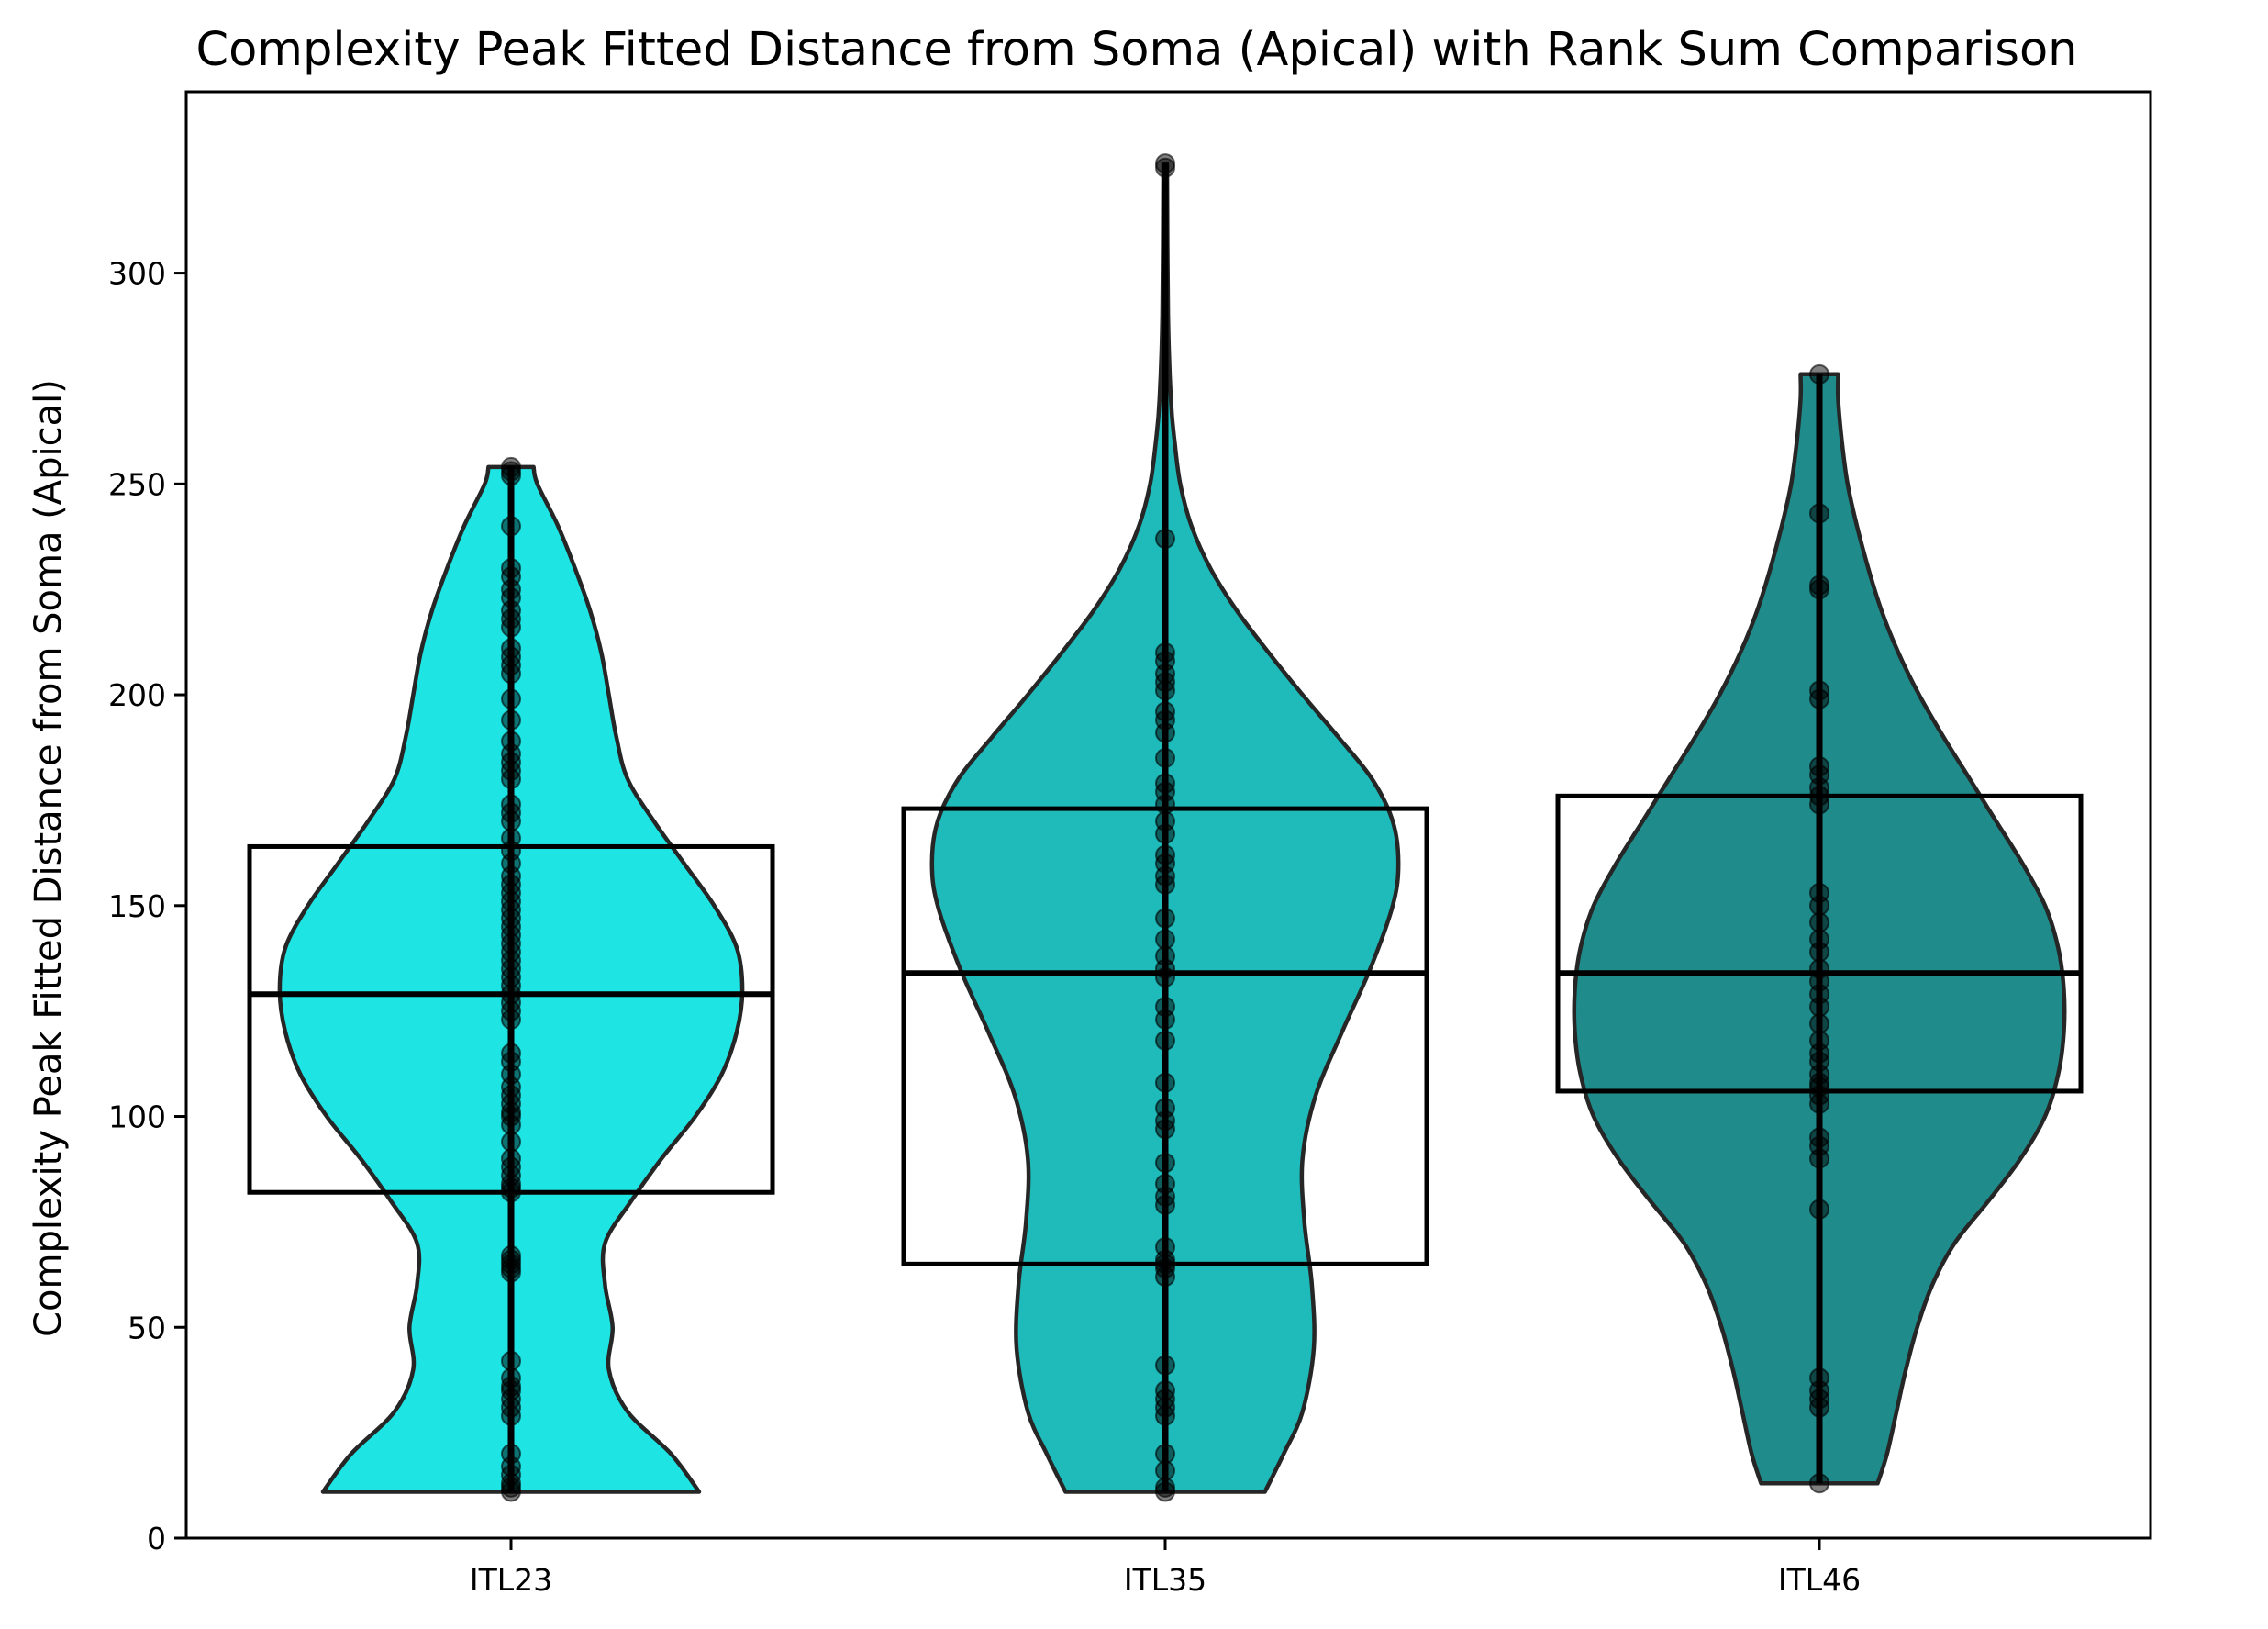 The image size is (2268, 1629). What do you see at coordinates (157, 1538) in the screenshot?
I see `y-tick-label: 0` at bounding box center [157, 1538].